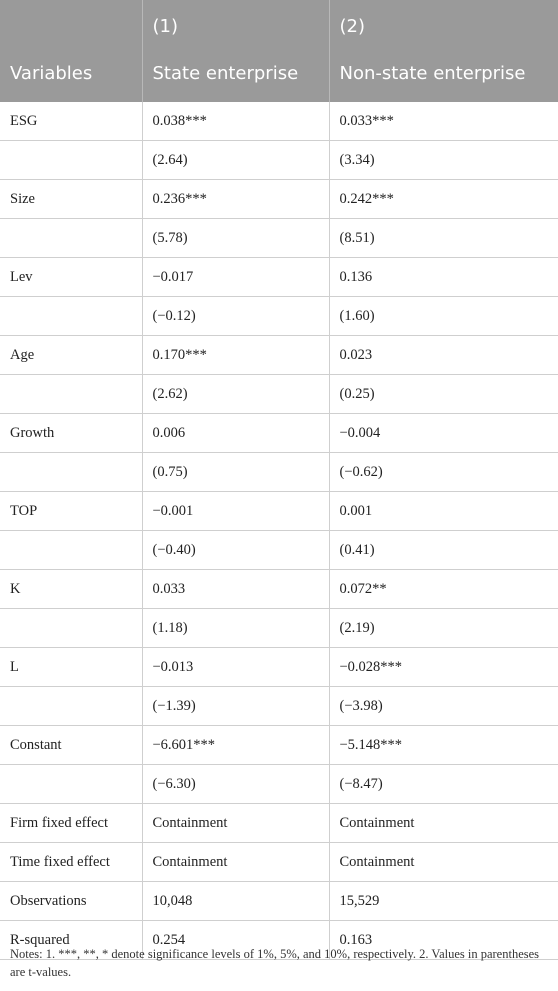 This screenshot has height=991, width=558. What do you see at coordinates (443, 24) in the screenshot?
I see `header-cell: (2)` at bounding box center [443, 24].